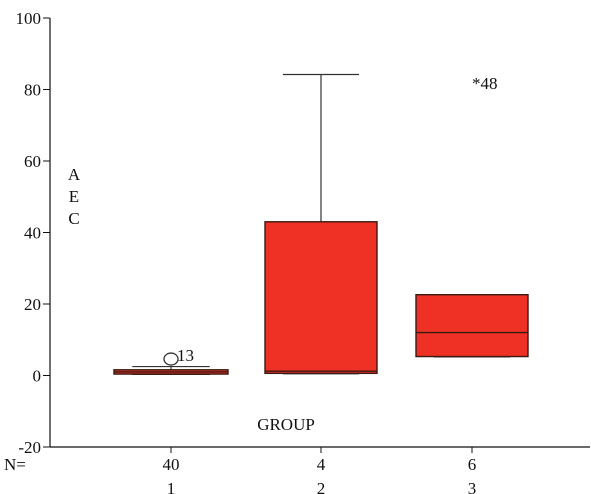 Image resolution: width=591 pixels, height=494 pixels. I want to click on n-count-label: 4, so click(321, 464).